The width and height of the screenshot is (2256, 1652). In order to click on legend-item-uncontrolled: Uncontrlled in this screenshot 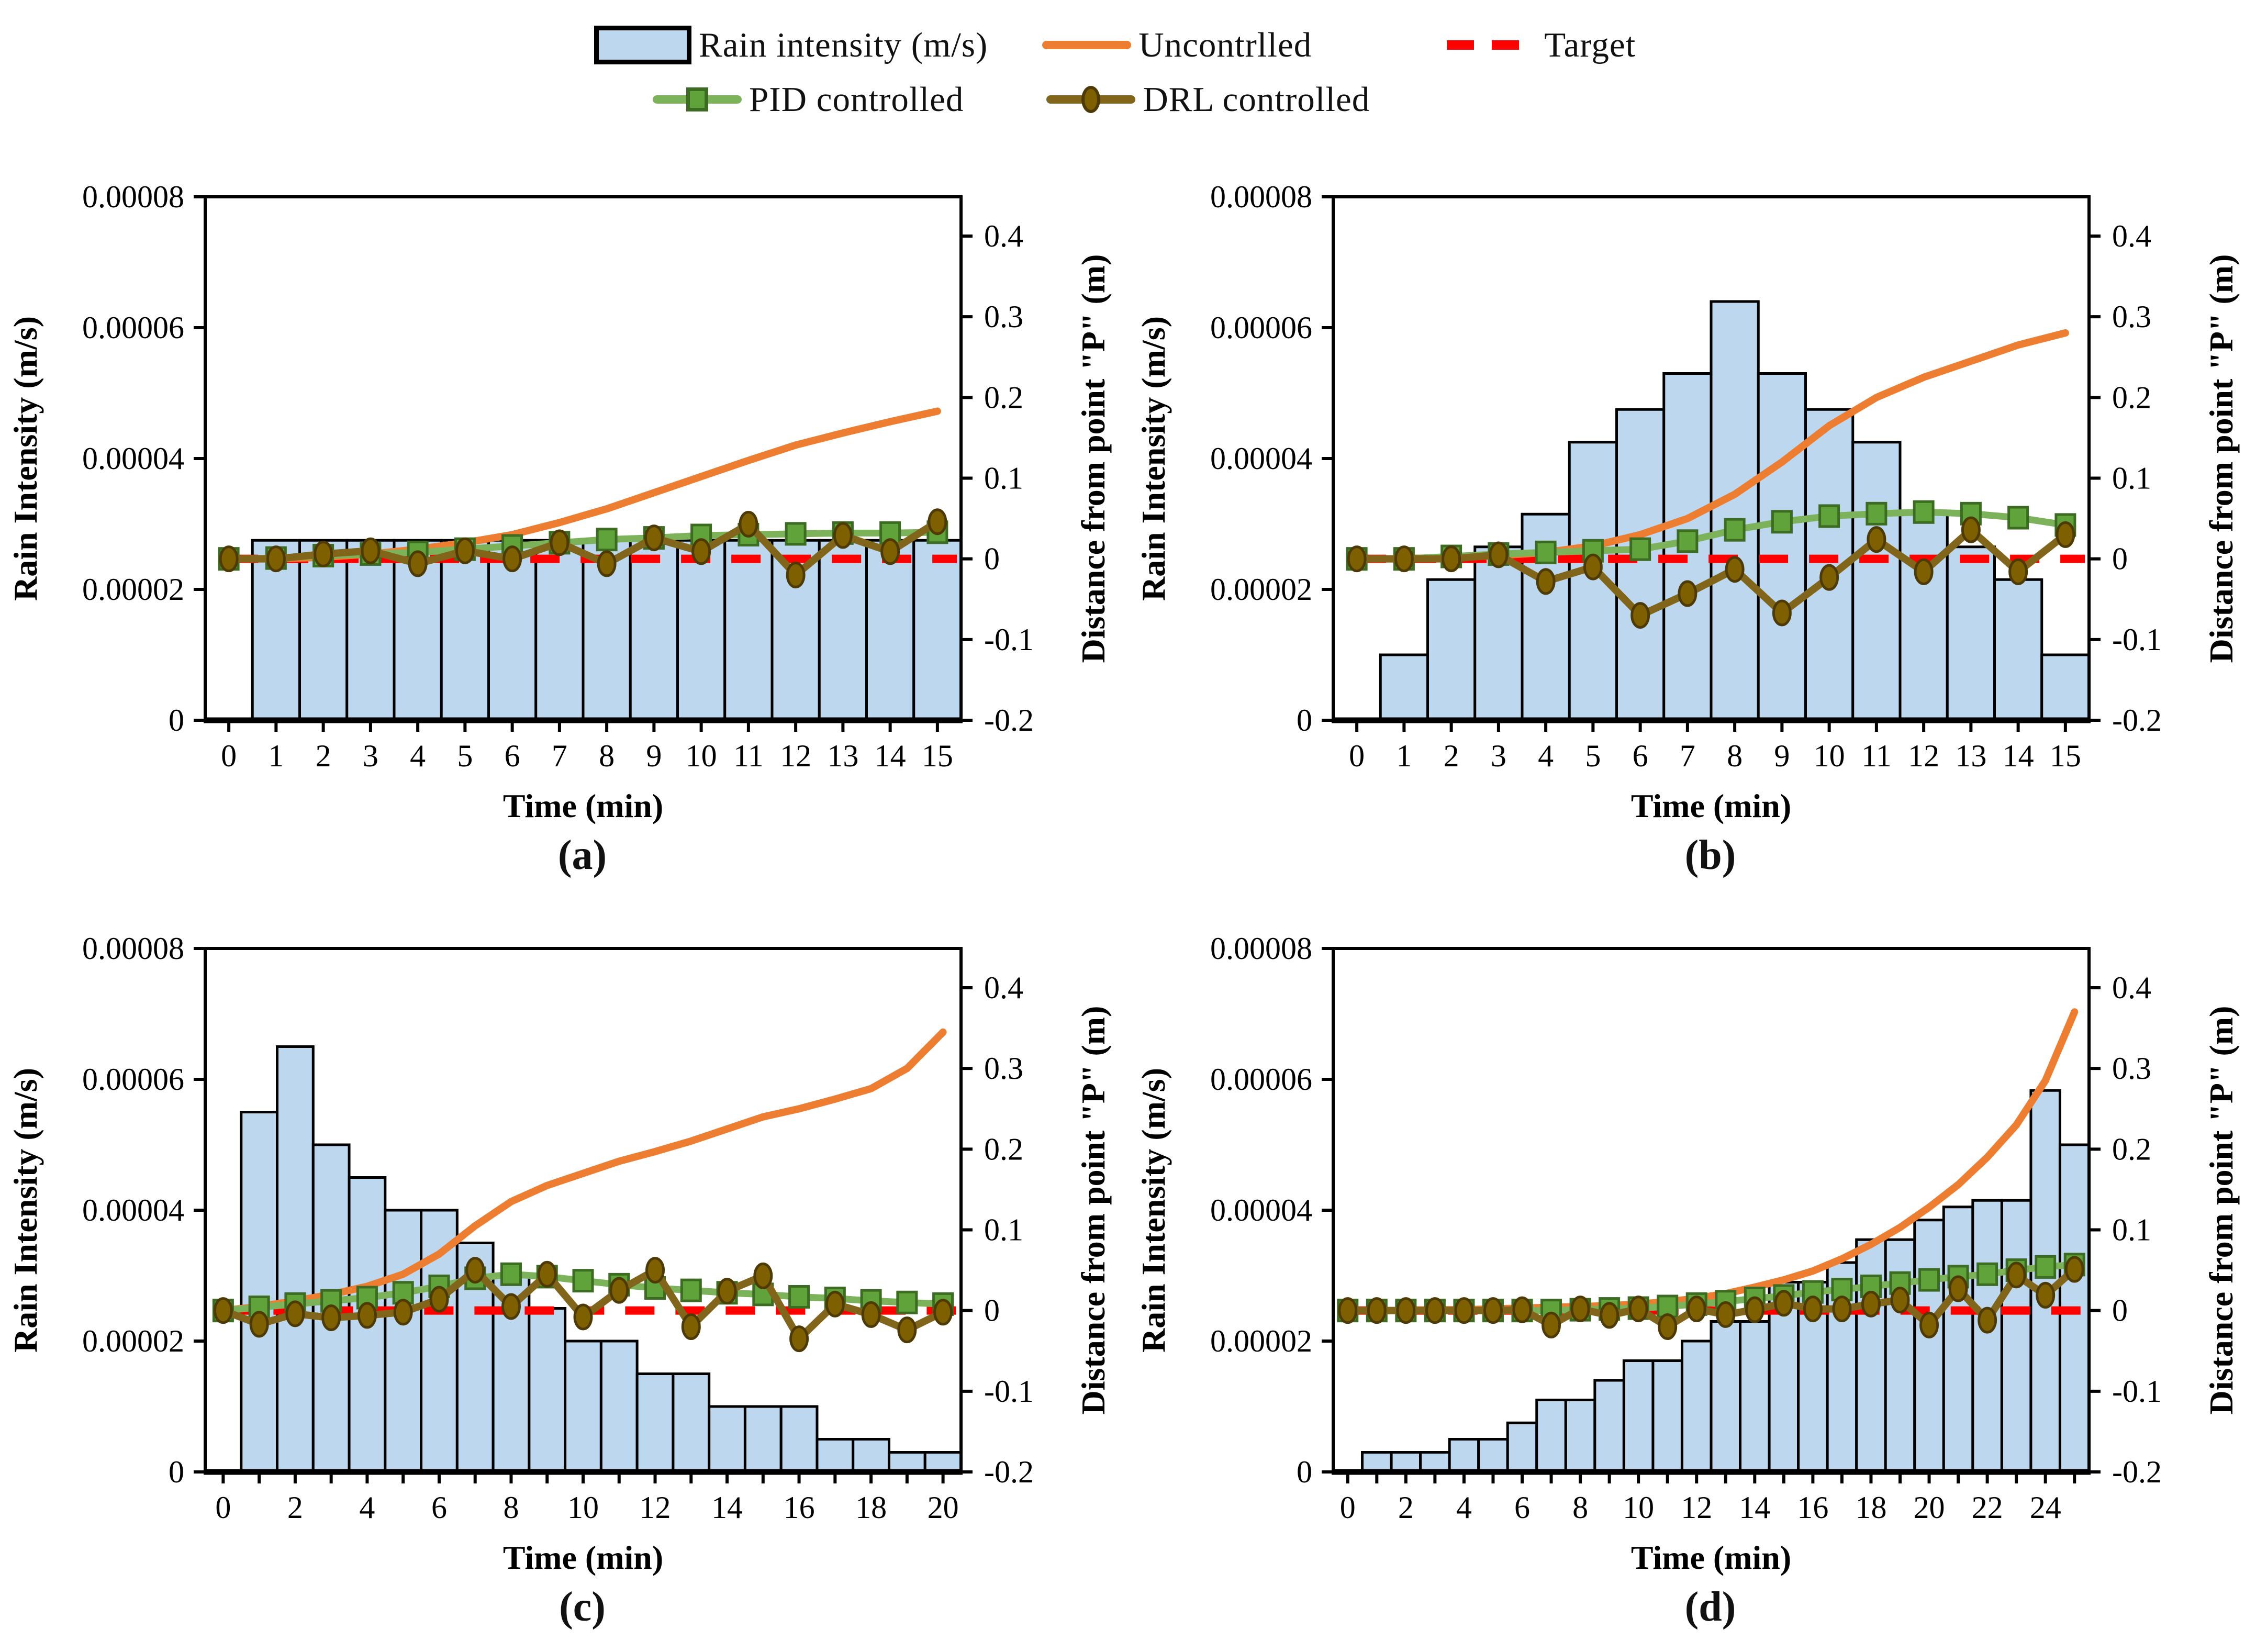, I will do `click(1177, 45)`.